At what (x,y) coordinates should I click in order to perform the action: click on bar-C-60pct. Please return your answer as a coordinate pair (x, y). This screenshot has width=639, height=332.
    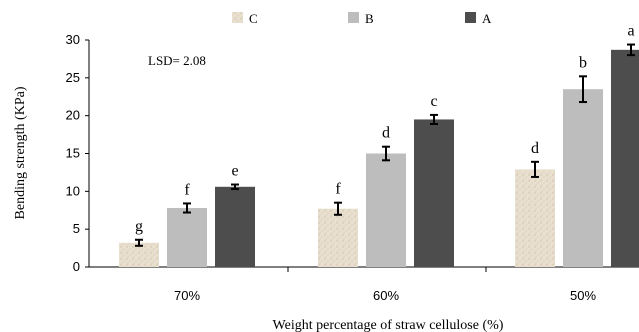
    Looking at the image, I should click on (338, 237).